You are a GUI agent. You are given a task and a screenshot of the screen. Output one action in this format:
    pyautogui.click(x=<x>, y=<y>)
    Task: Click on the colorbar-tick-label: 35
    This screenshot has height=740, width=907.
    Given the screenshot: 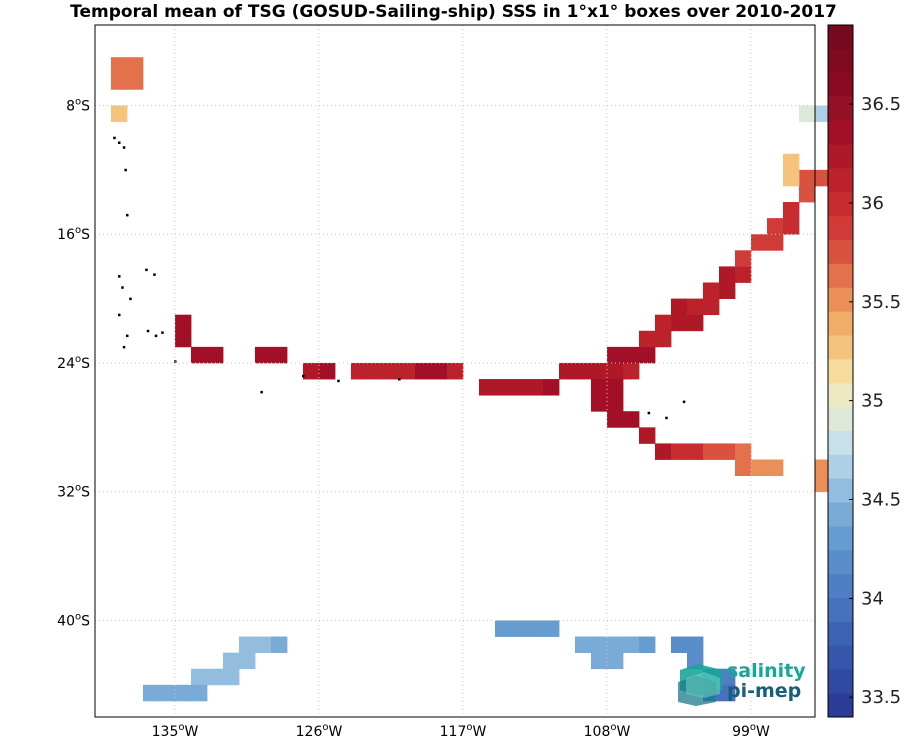 What is the action you would take?
    pyautogui.click(x=872, y=401)
    